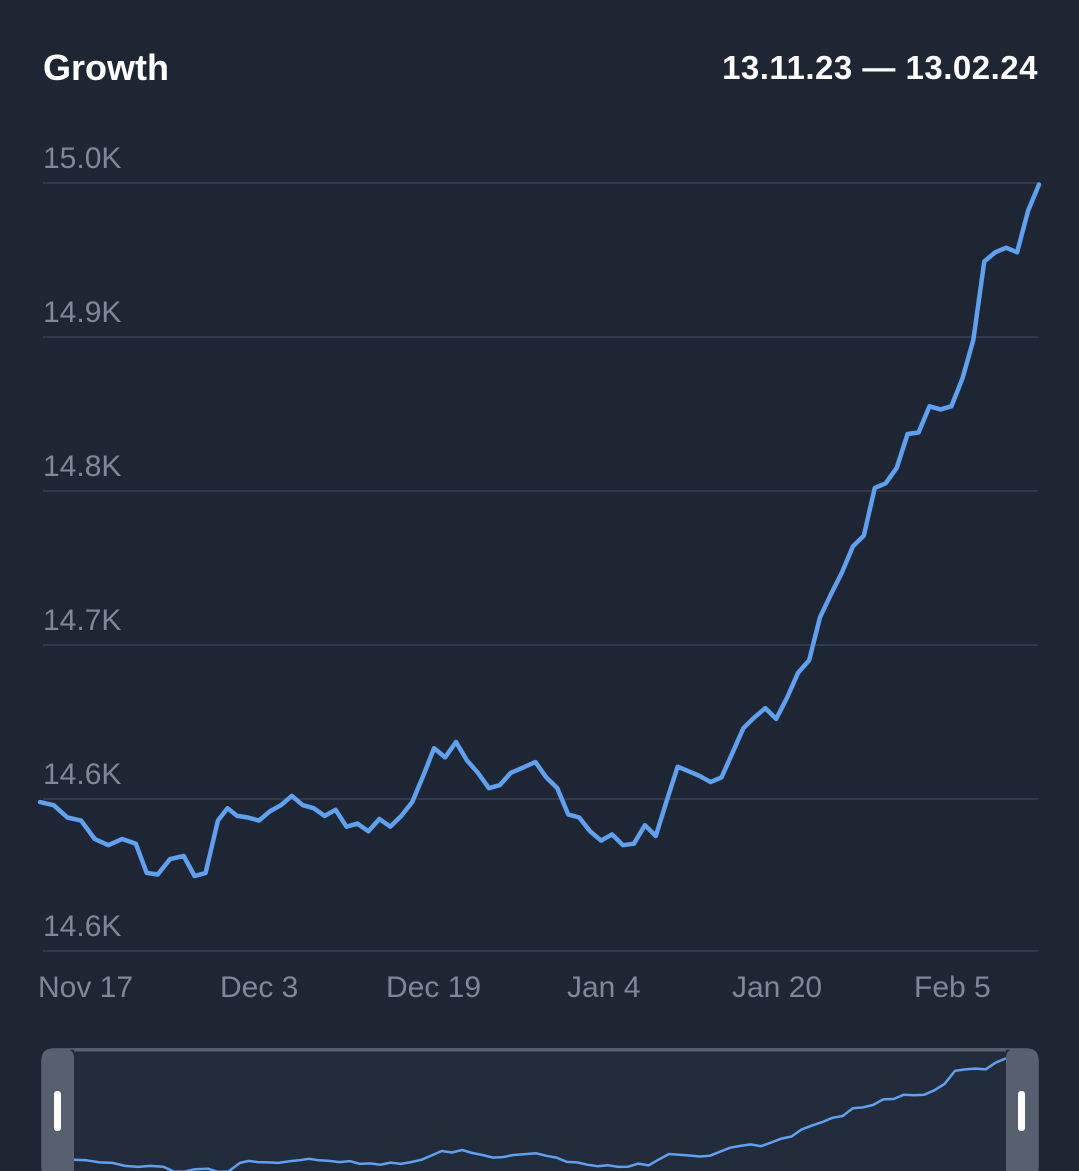 The image size is (1079, 1171). Describe the element at coordinates (880, 67) in the screenshot. I see `date-range: 13.11.23 — 13.02.24` at that location.